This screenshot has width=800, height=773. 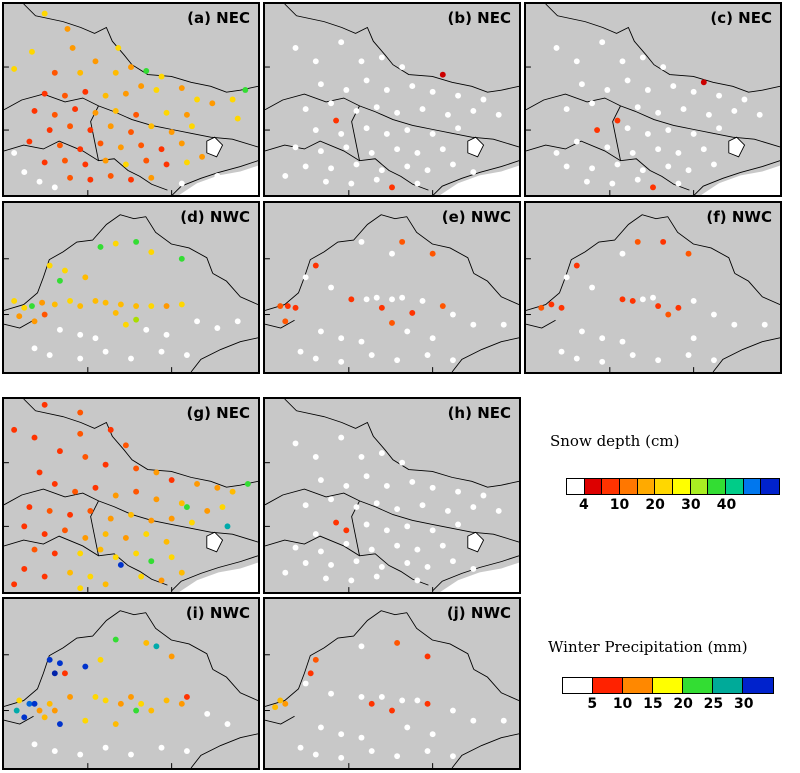 What do you see at coordinates (479, 413) in the screenshot?
I see `panel-label-h: (h) NEC` at bounding box center [479, 413].